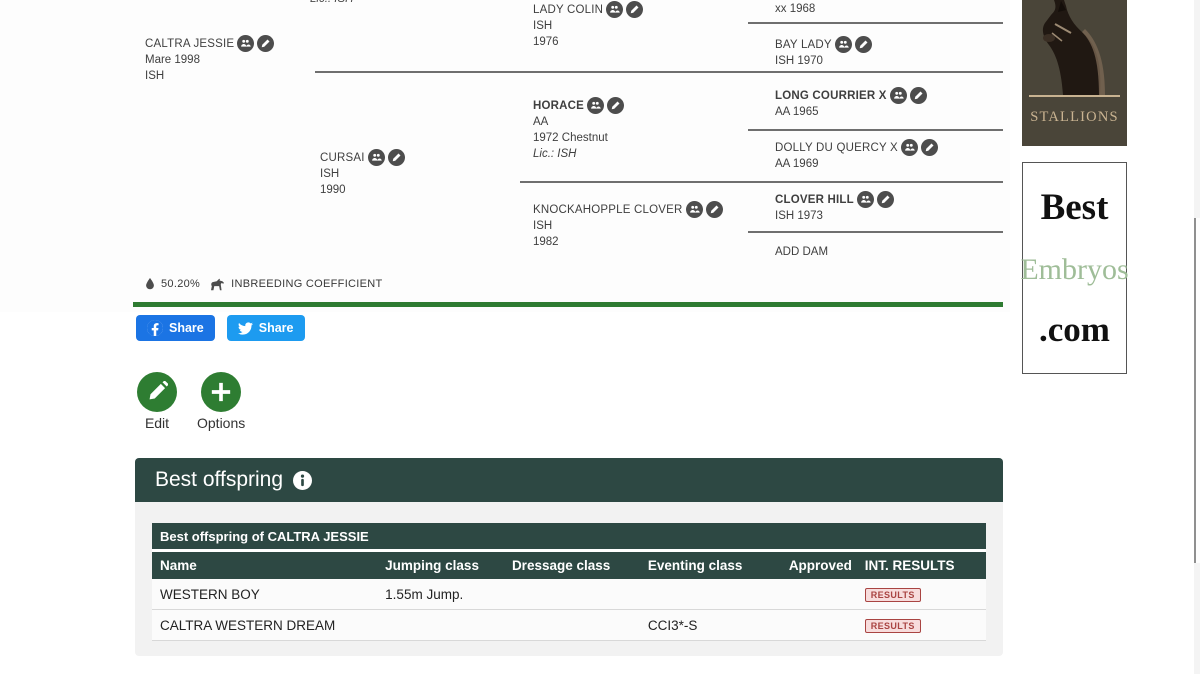  What do you see at coordinates (571, 565) in the screenshot?
I see `col-dressage: Dressage class` at bounding box center [571, 565].